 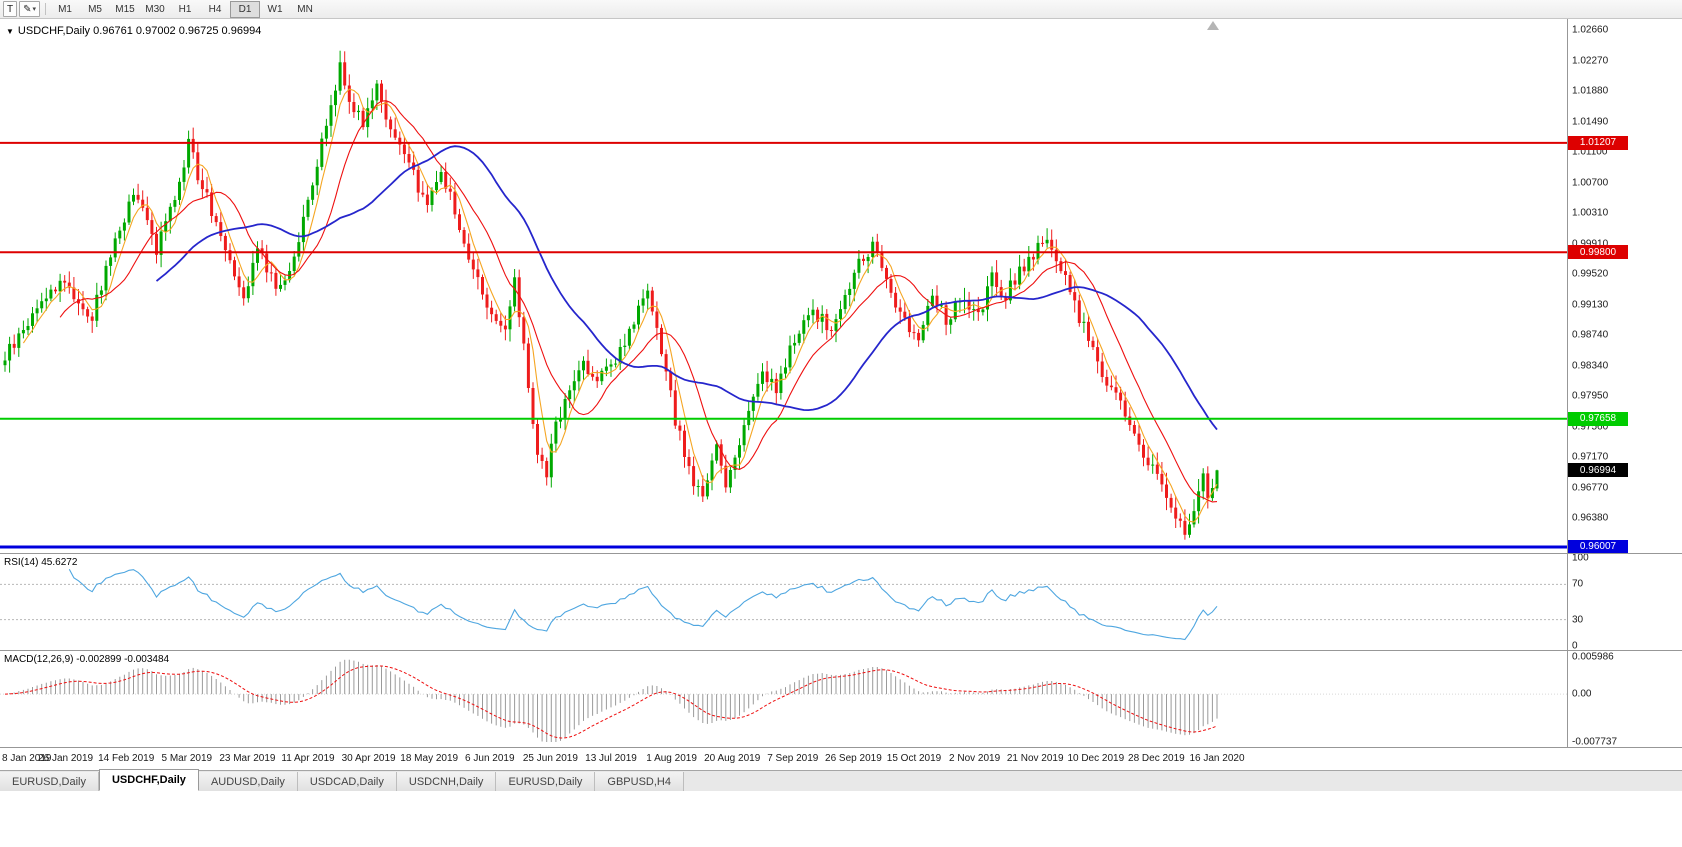 What do you see at coordinates (490, 758) in the screenshot?
I see `date-axis-label: 6 Jun 2019` at bounding box center [490, 758].